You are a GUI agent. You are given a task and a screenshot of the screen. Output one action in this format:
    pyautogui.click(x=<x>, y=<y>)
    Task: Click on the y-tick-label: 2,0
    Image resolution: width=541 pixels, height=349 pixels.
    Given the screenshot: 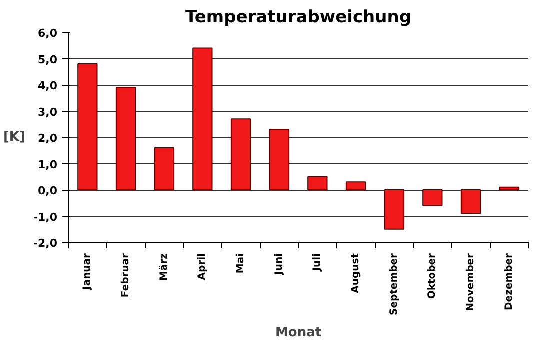 What is the action you would take?
    pyautogui.click(x=48, y=138)
    